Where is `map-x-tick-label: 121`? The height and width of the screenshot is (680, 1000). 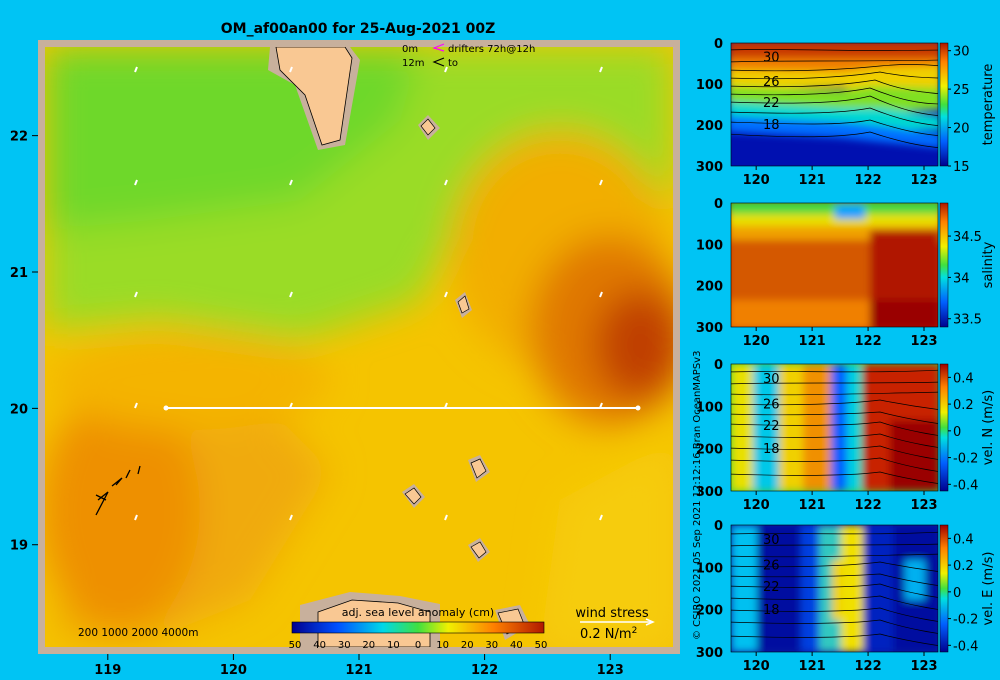 map-x-tick-label: 121 is located at coordinates (358, 670).